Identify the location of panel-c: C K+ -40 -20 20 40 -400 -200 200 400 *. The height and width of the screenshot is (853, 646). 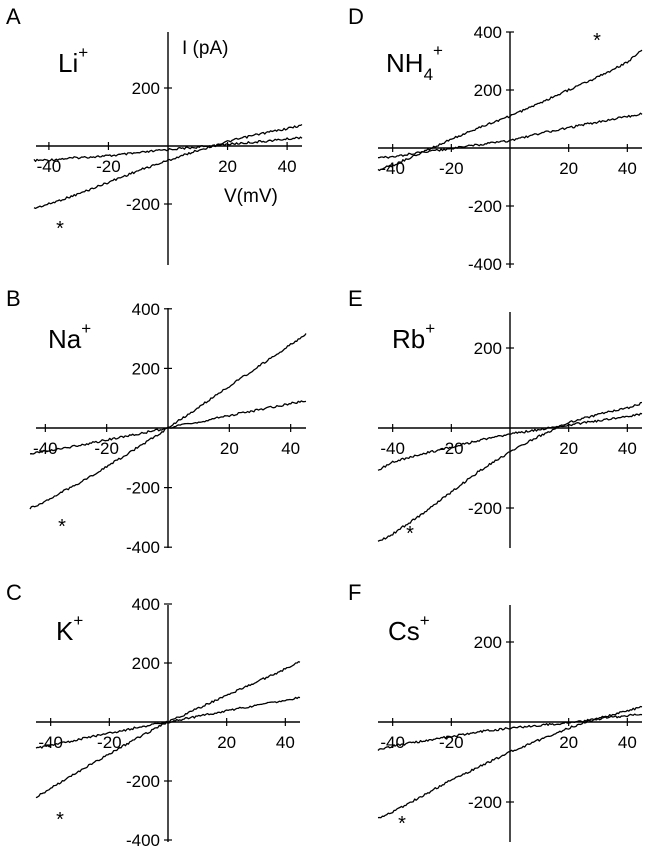
(153, 715).